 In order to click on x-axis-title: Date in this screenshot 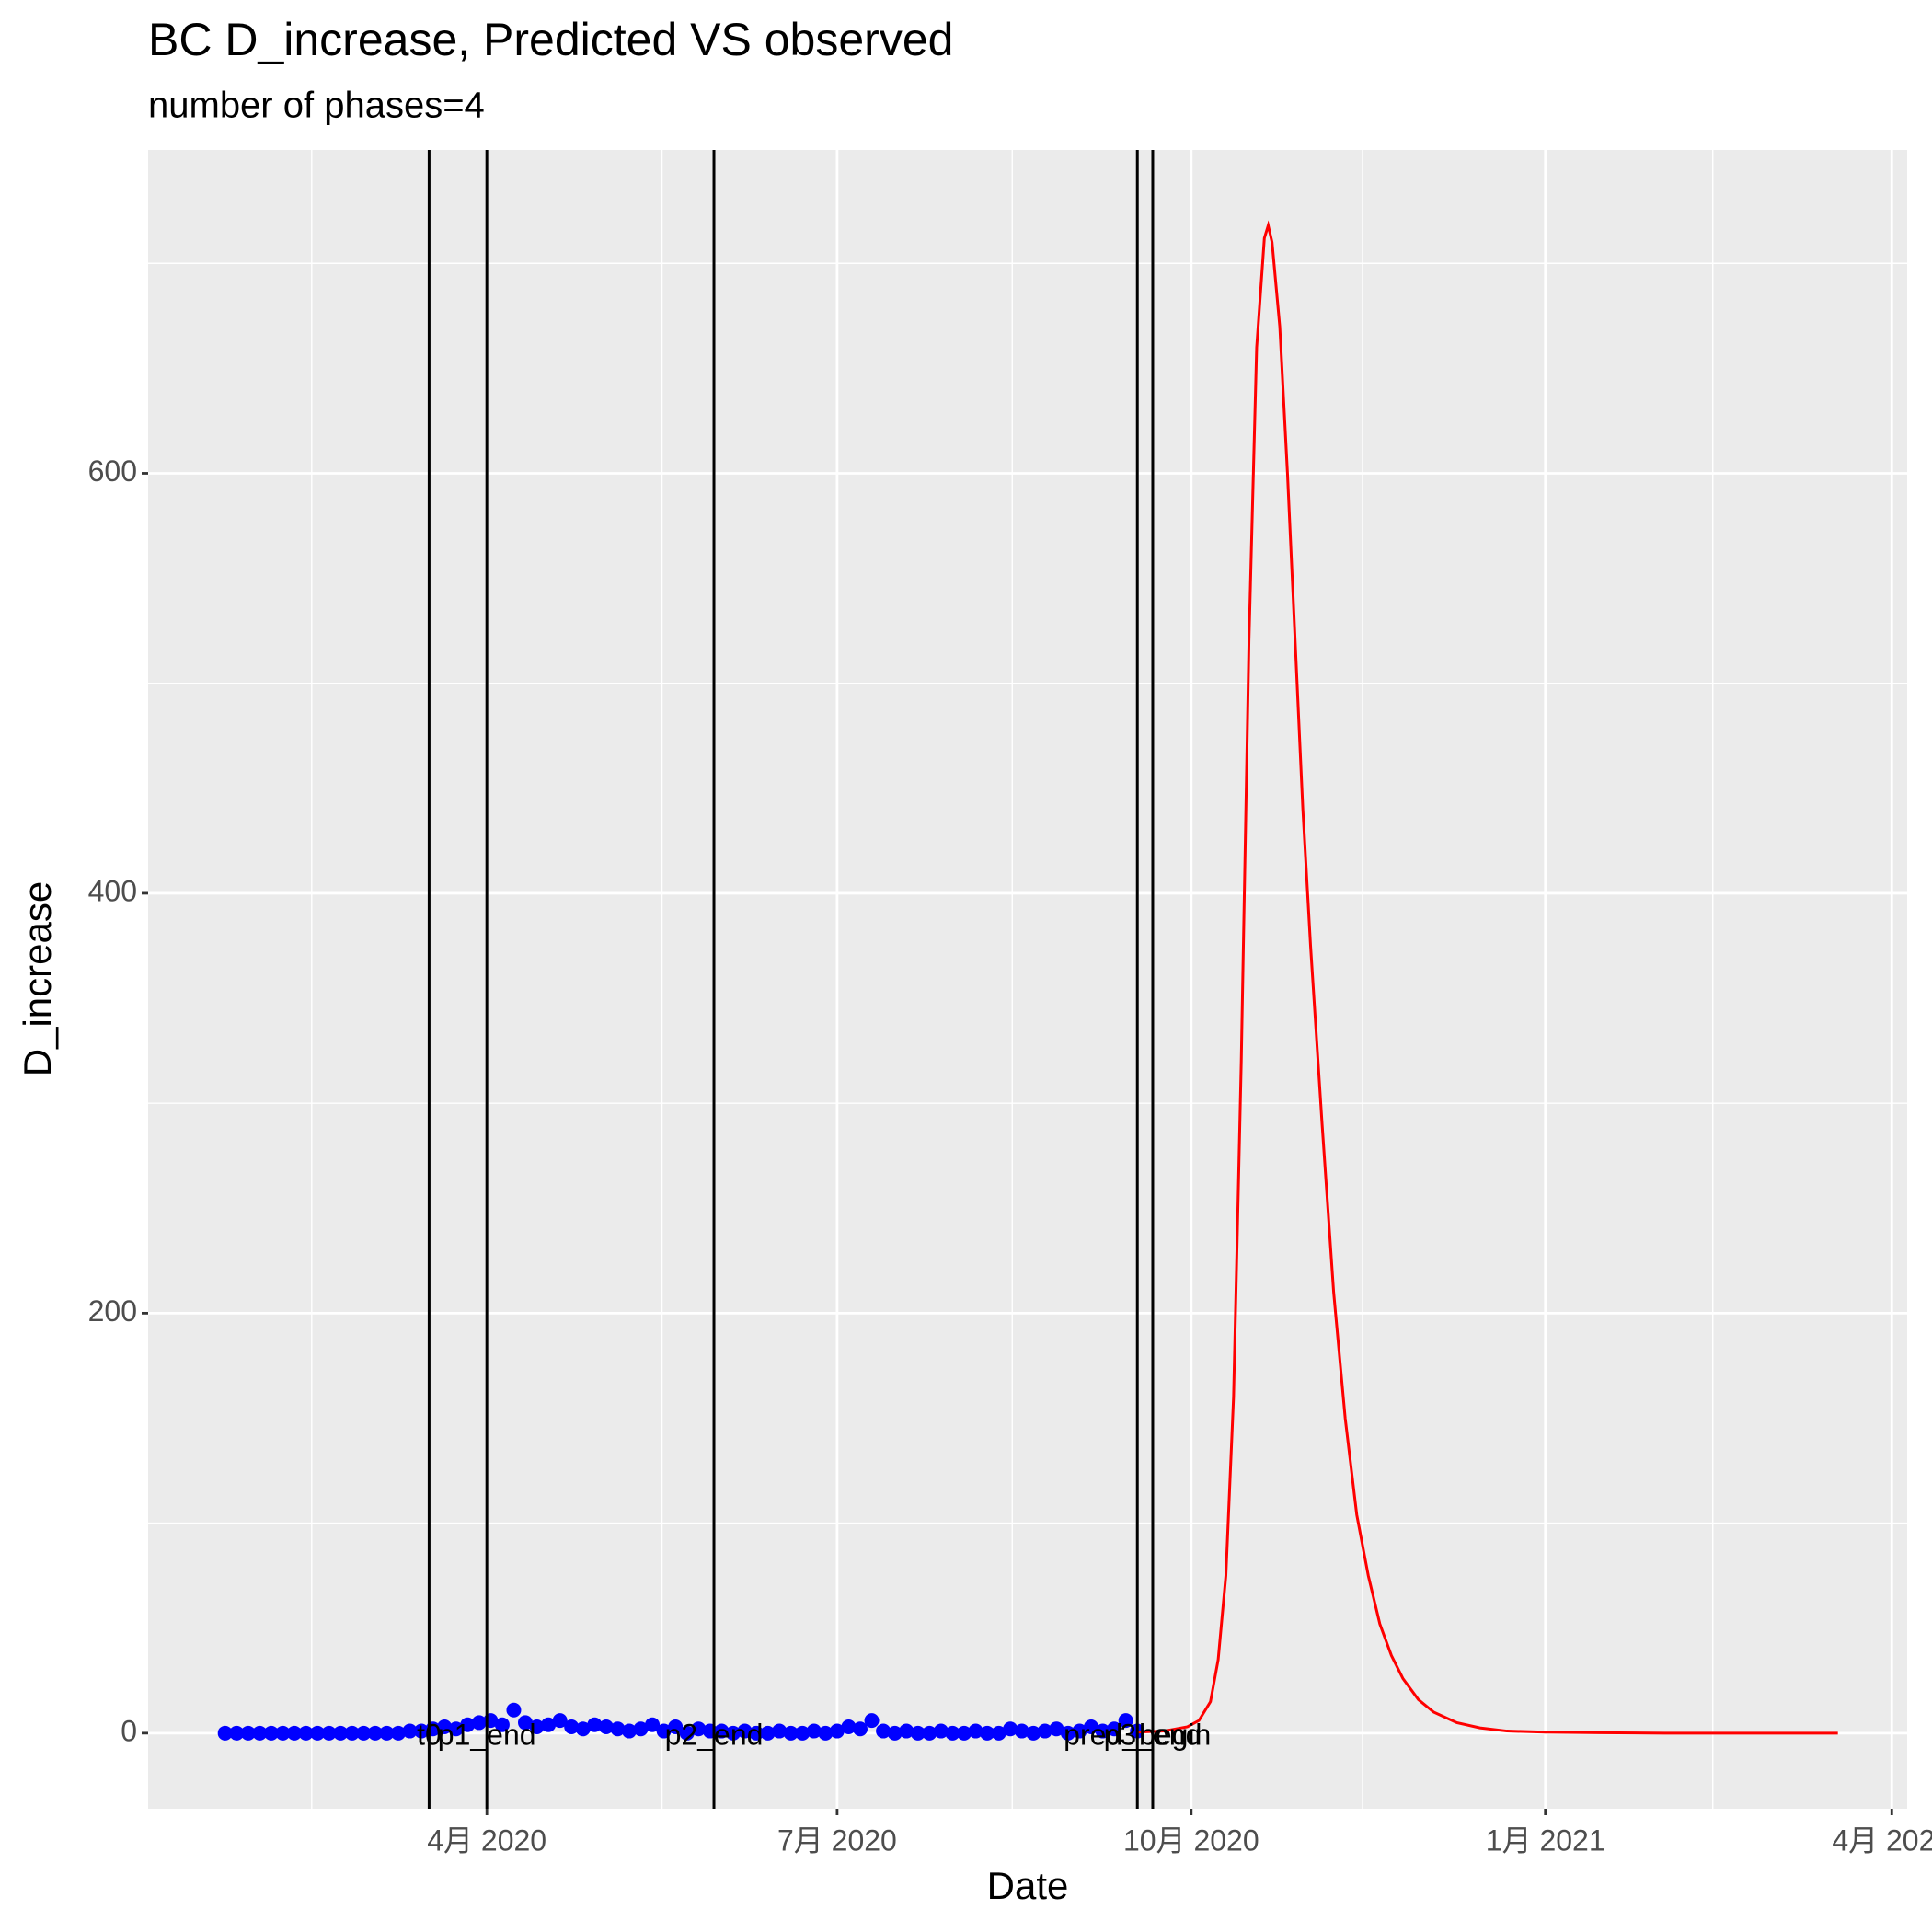, I will do `click(1028, 1886)`.